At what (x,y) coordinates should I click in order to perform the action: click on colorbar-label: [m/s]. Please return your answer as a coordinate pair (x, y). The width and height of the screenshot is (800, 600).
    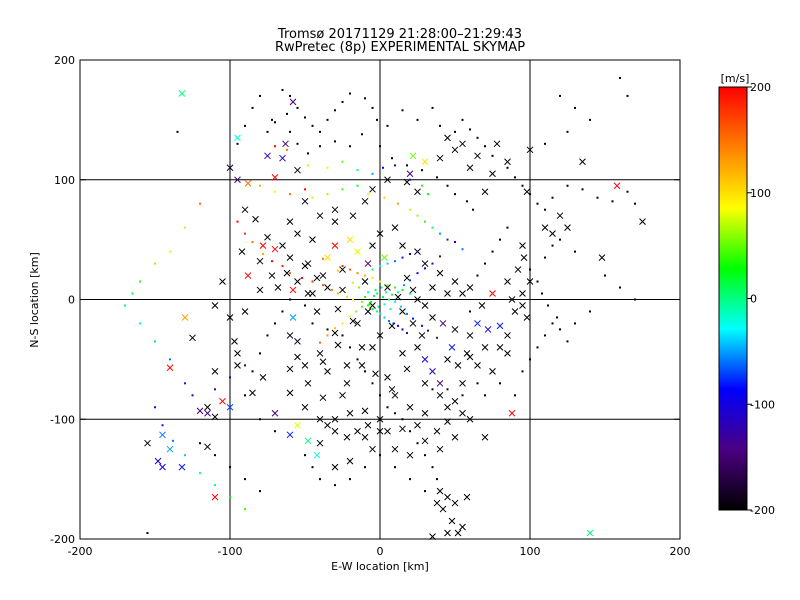
    Looking at the image, I should click on (735, 78).